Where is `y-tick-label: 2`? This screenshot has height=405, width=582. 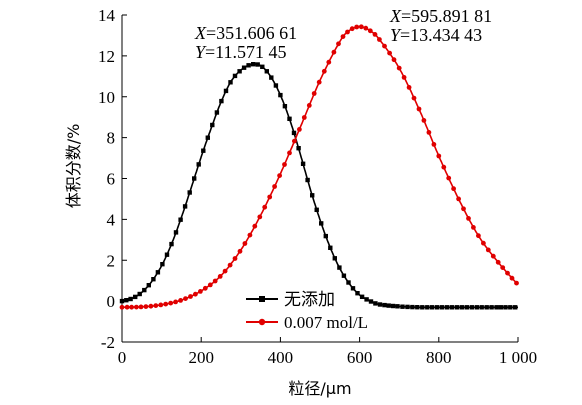
y-tick-label: 2 is located at coordinates (111, 260).